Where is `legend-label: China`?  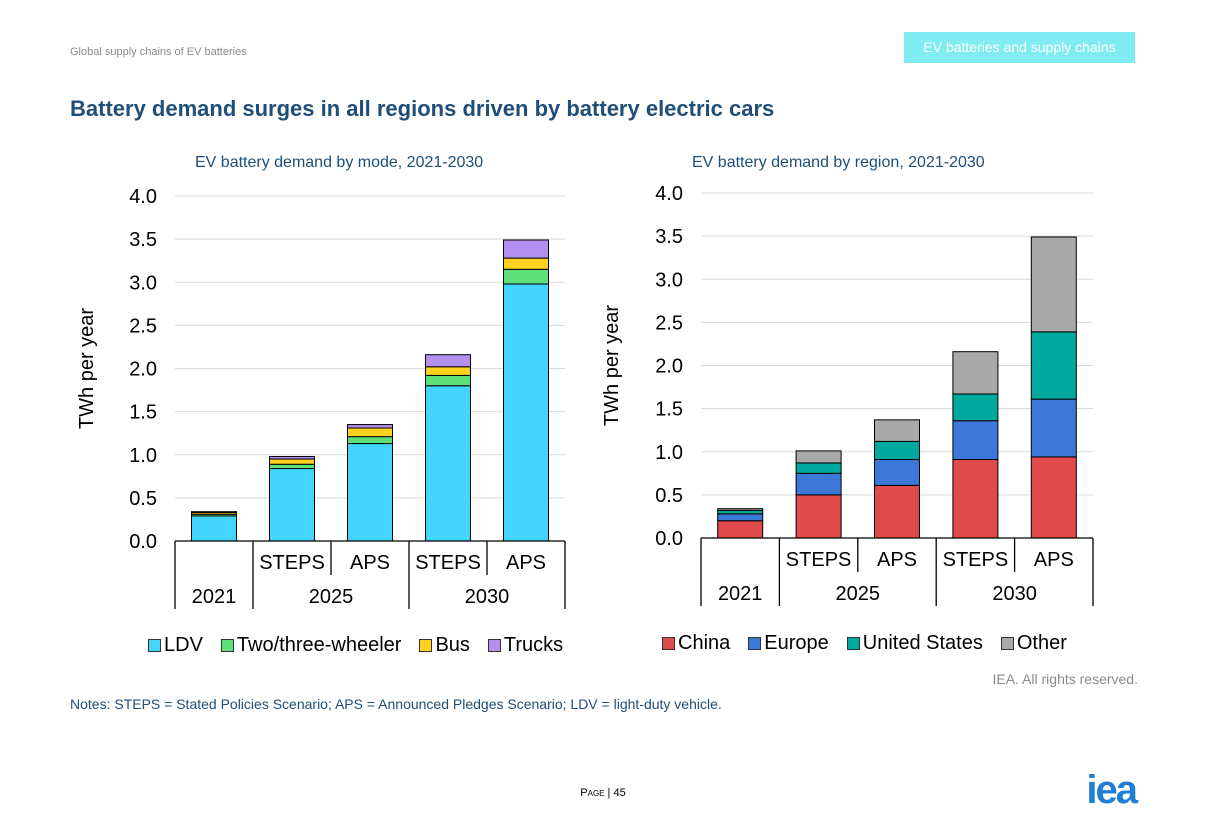
legend-label: China is located at coordinates (704, 643).